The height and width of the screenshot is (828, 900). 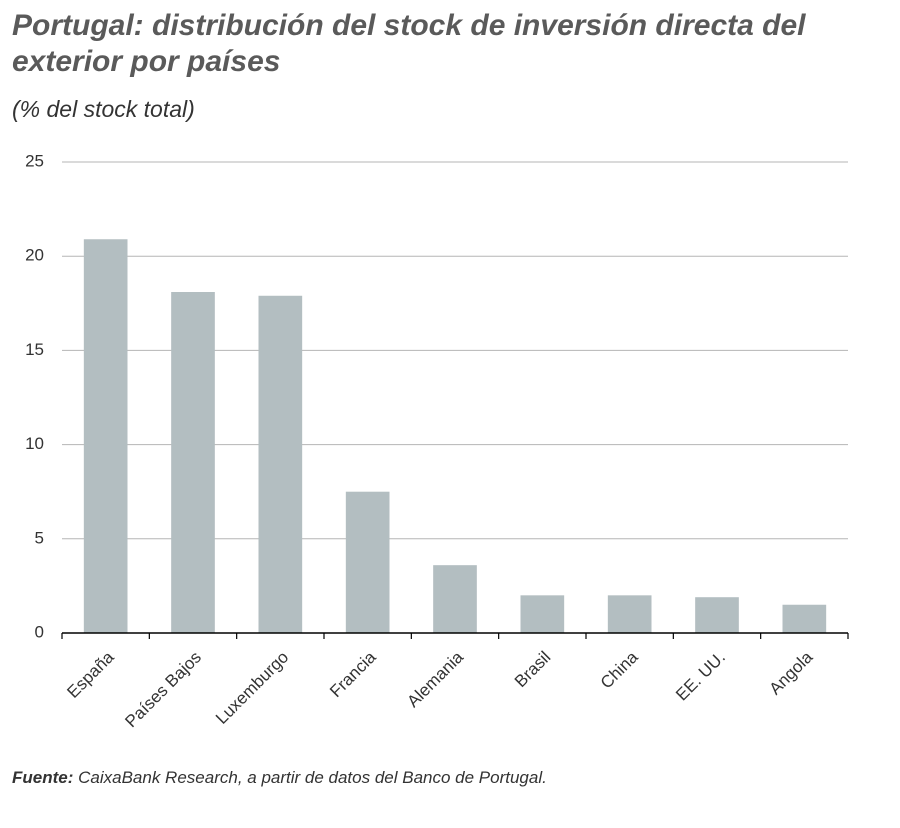 What do you see at coordinates (90, 674) in the screenshot?
I see `x-tick-label: España` at bounding box center [90, 674].